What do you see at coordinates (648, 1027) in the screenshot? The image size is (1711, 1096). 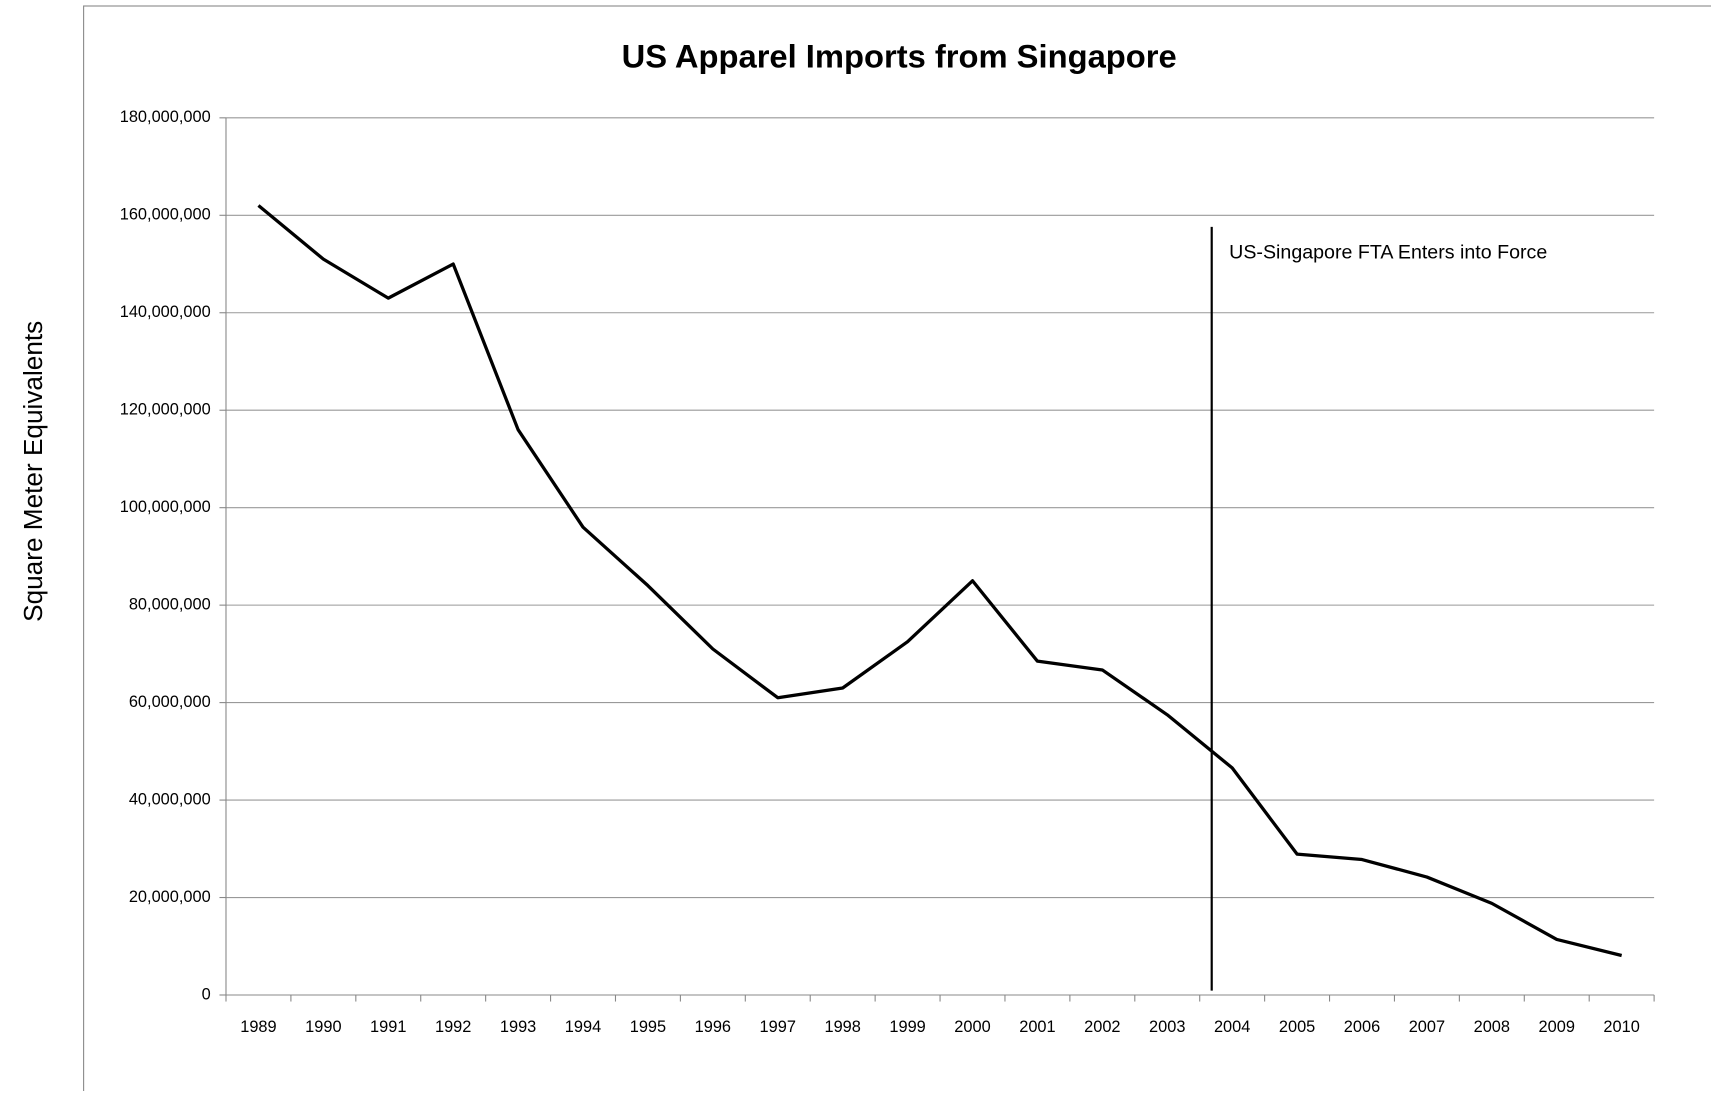 I see `x-tick-label: 1995` at bounding box center [648, 1027].